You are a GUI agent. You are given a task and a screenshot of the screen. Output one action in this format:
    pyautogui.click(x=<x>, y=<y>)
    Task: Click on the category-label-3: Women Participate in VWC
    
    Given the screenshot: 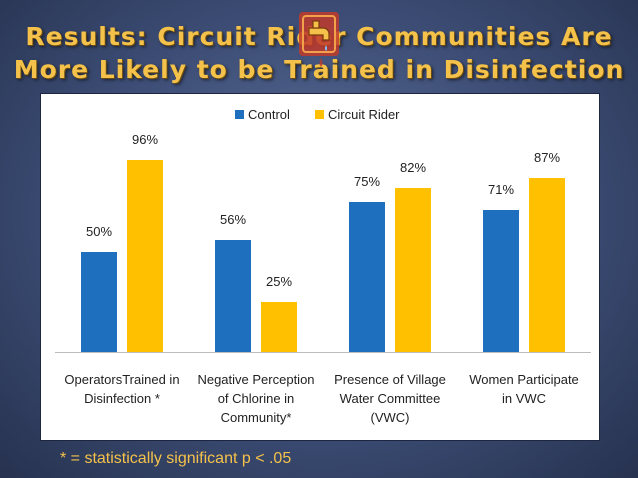 What is the action you would take?
    pyautogui.click(x=524, y=389)
    